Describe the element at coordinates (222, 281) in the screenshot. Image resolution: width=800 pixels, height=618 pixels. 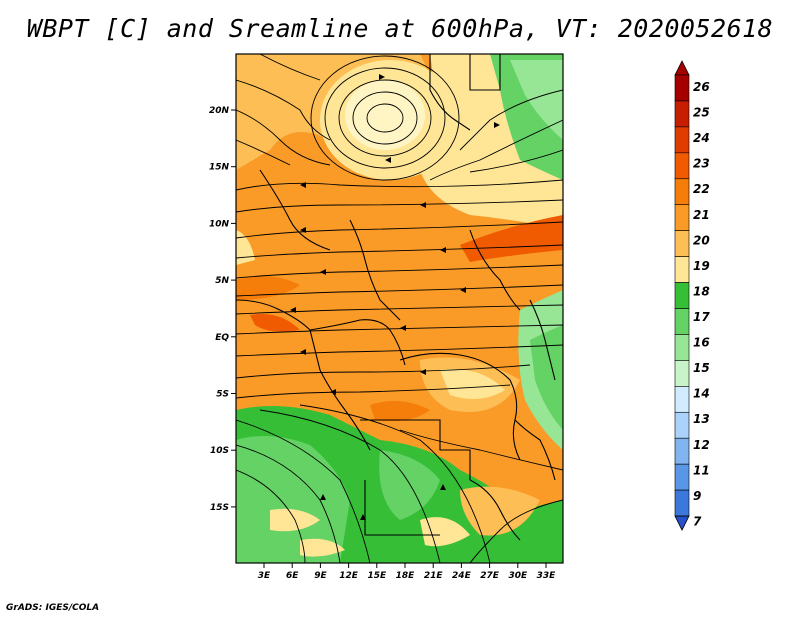
I see `lat-tick-label: 5N` at that location.